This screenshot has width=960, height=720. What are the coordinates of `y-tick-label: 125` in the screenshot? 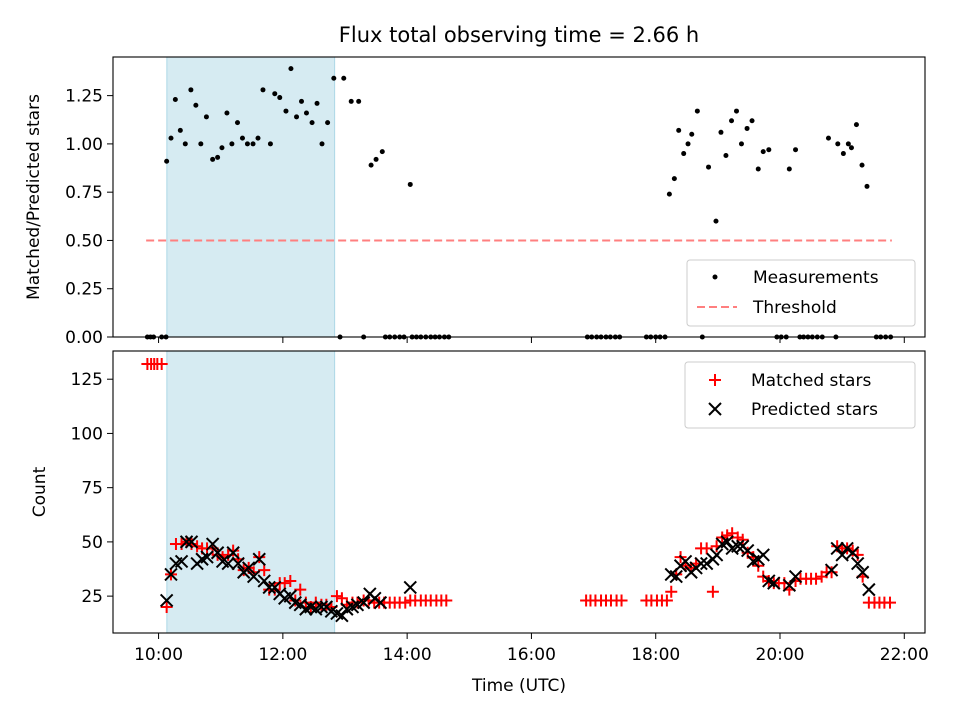 It's located at (87, 380).